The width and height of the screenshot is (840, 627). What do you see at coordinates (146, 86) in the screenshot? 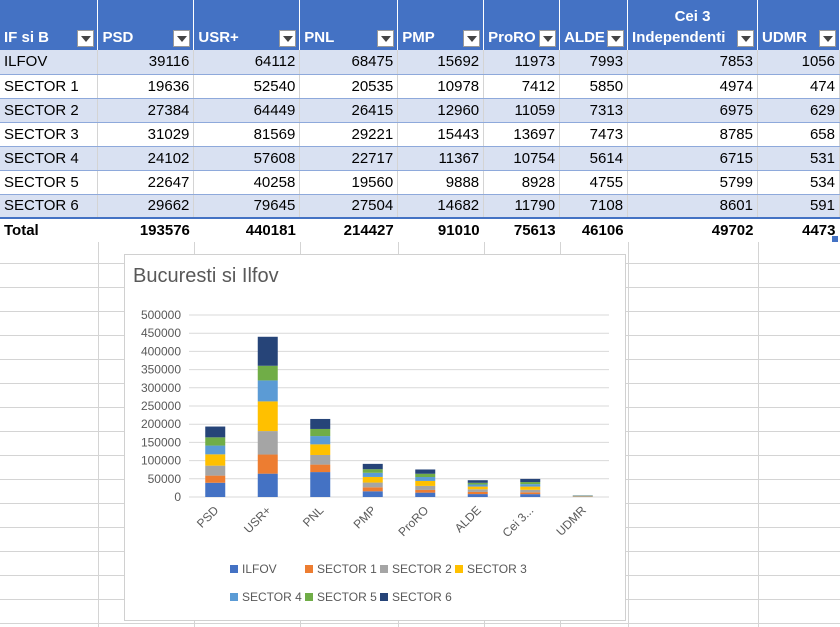
I see `table-cell: 19636` at bounding box center [146, 86].